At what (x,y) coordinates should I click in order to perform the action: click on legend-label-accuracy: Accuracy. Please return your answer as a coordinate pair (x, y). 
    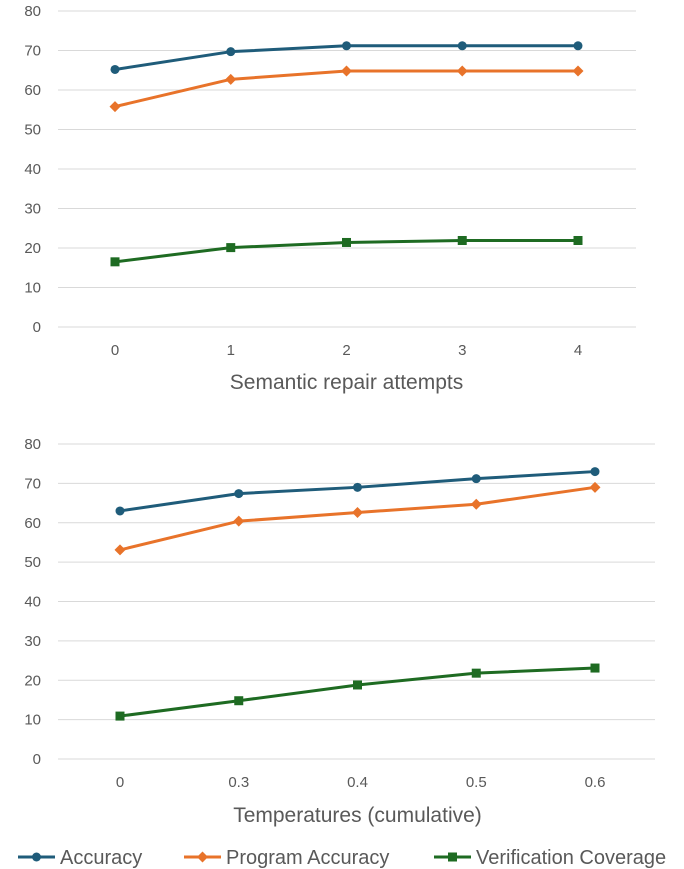
    Looking at the image, I should click on (101, 858).